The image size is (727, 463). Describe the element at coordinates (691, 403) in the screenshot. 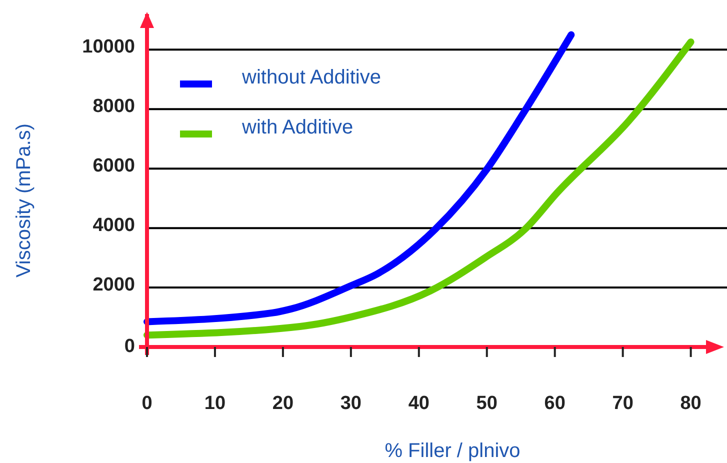

I see `x-tick-label: 80` at that location.